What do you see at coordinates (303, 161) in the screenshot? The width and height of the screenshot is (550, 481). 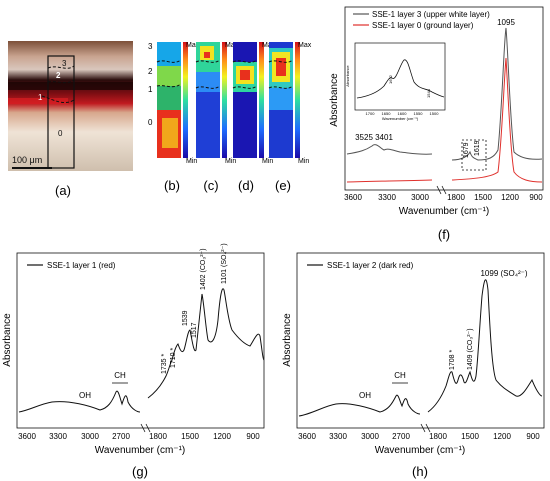 I see `colorbar-min-e: Min` at bounding box center [303, 161].